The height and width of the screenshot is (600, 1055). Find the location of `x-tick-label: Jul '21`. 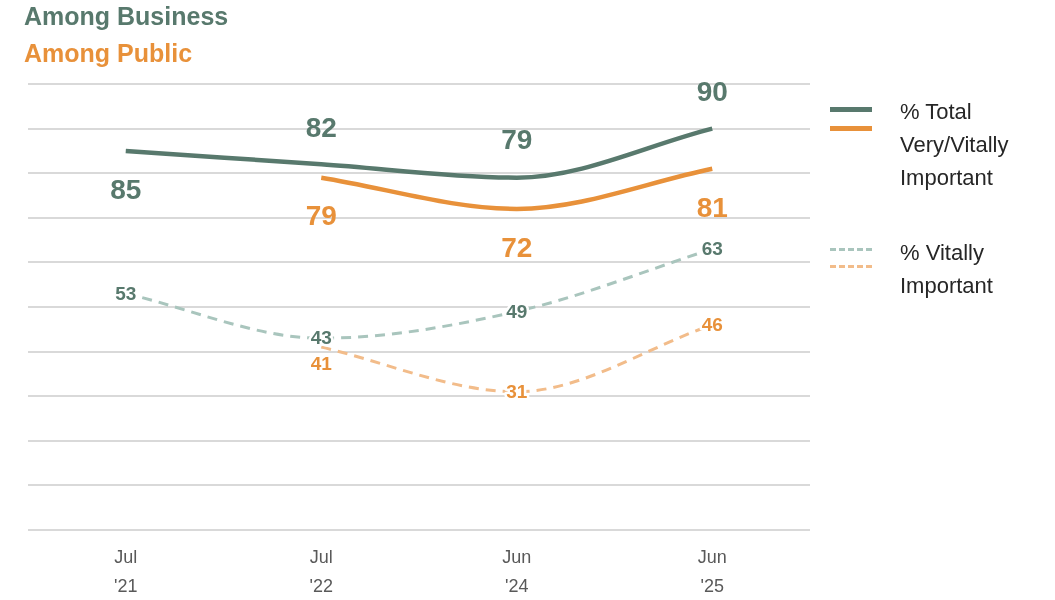

x-tick-label: Jul '21 is located at coordinates (126, 572).